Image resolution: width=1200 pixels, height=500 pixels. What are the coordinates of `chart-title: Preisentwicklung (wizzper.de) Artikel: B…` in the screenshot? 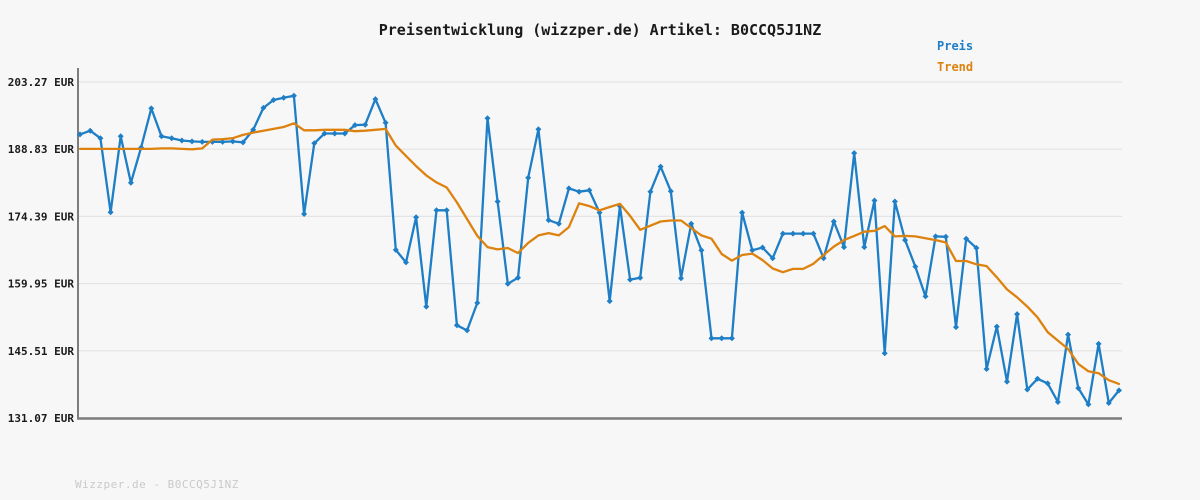 It's located at (600, 30).